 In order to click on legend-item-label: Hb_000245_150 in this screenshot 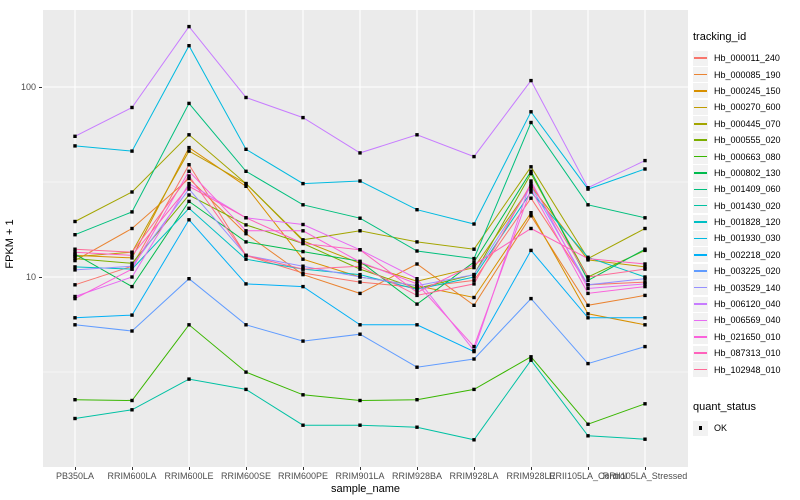, I will do `click(747, 90)`.